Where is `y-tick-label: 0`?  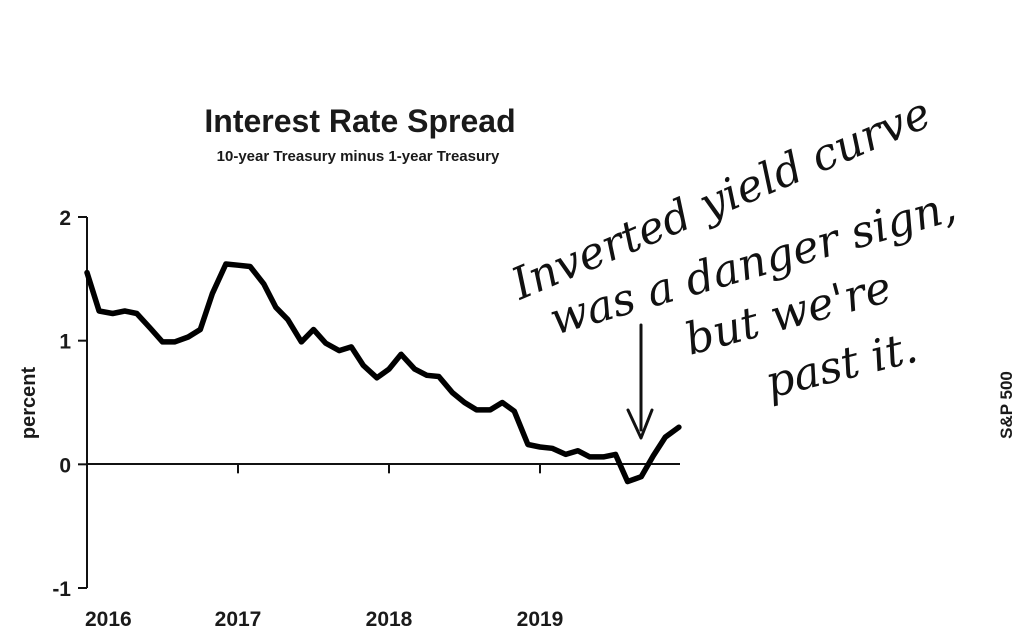
y-tick-label: 0 is located at coordinates (65, 465).